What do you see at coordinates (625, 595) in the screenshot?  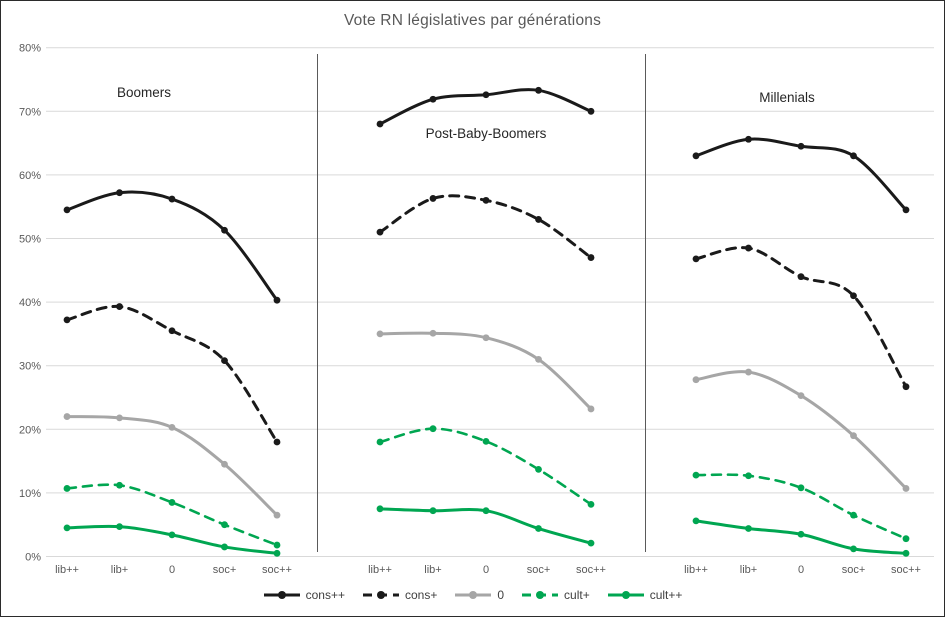 I see `legend-marker-cult` at bounding box center [625, 595].